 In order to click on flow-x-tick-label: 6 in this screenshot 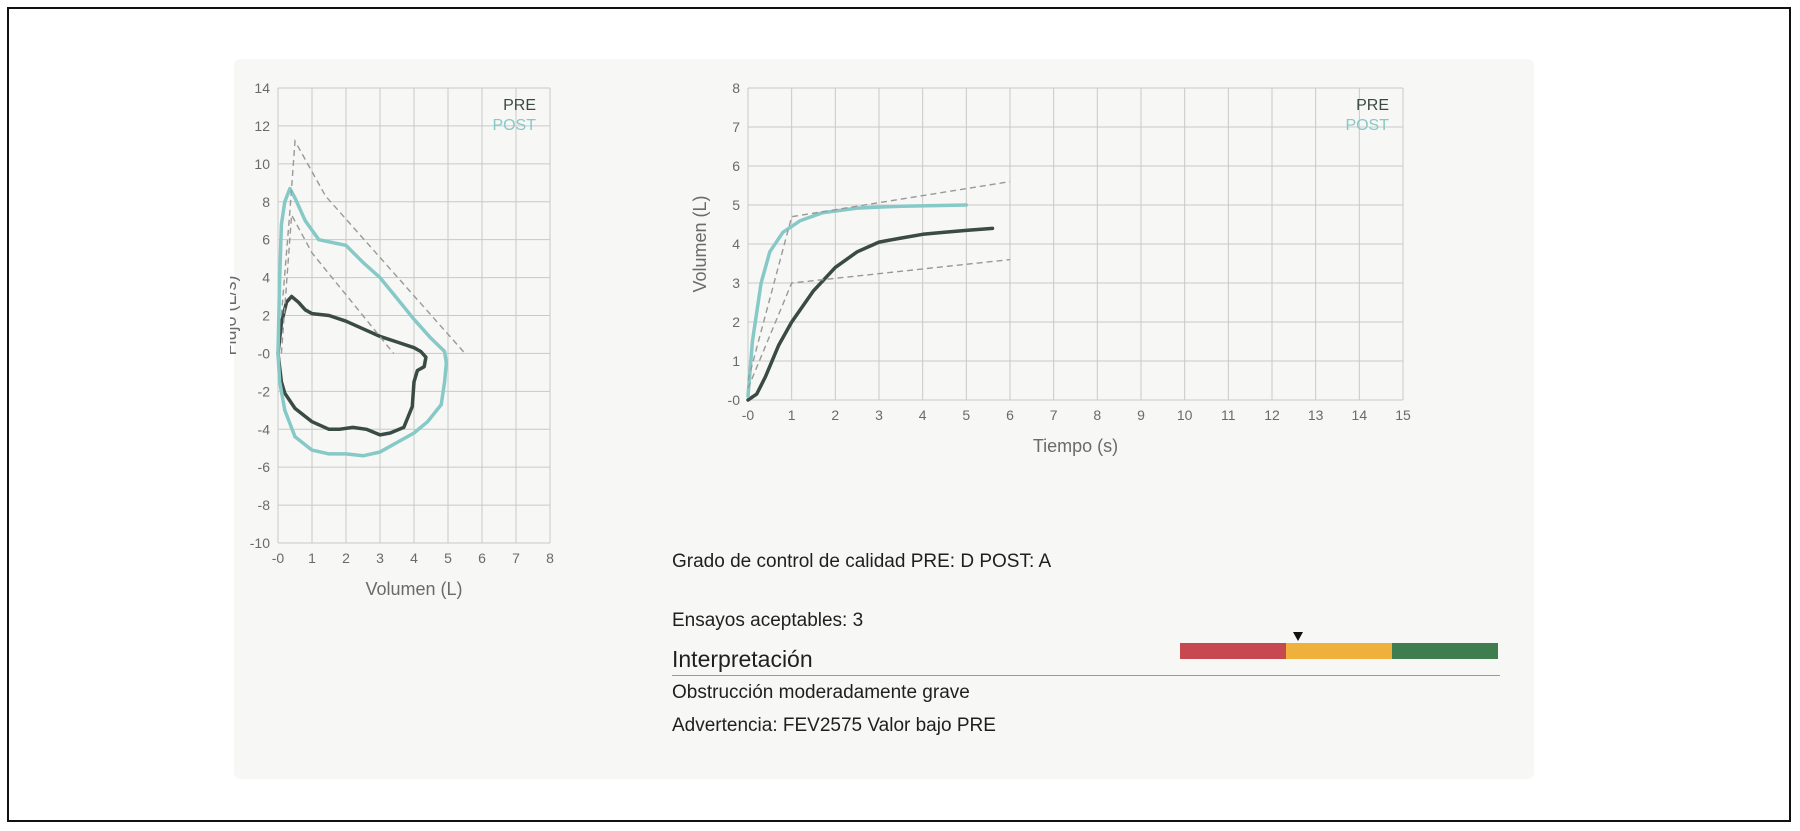, I will do `click(482, 558)`.